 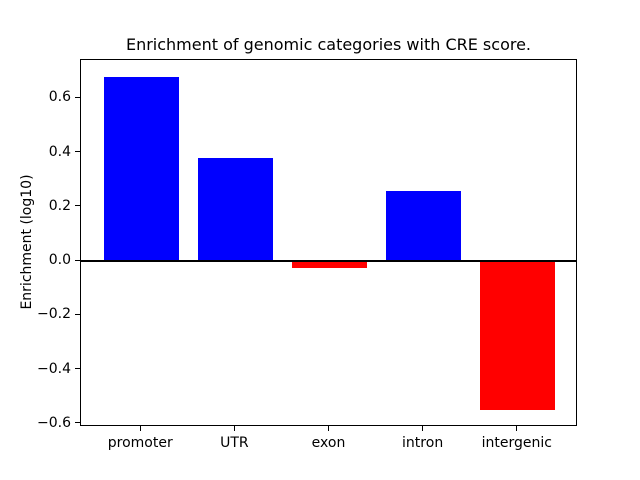 I want to click on y-tick-label: −0.2, so click(x=54, y=314).